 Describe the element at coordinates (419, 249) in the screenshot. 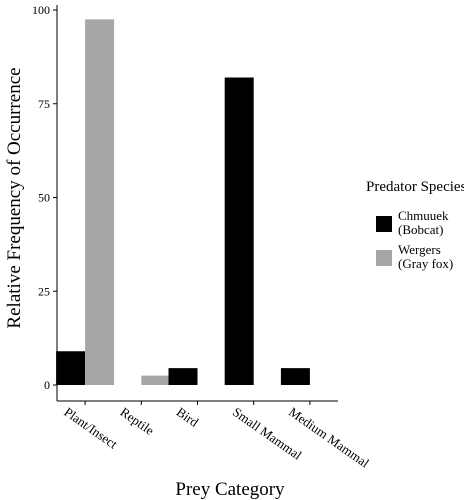

I see `legend-label-series-2: Wergers` at that location.